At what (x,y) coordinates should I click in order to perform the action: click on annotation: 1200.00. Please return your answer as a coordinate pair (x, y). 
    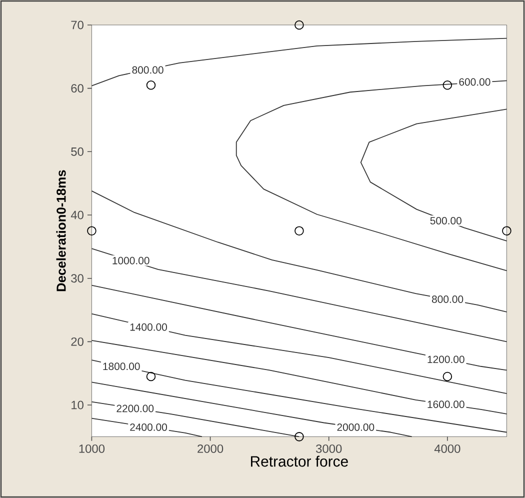
    Looking at the image, I should click on (446, 360).